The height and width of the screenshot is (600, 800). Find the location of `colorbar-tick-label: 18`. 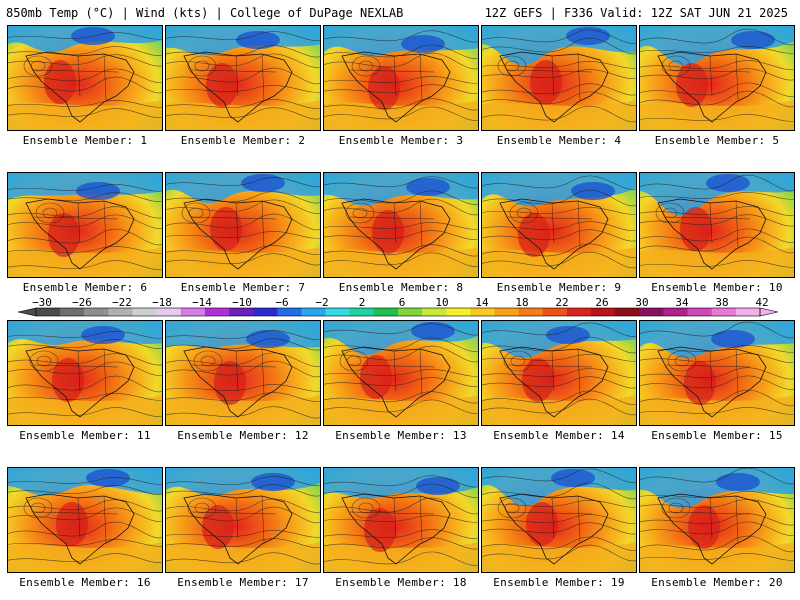

colorbar-tick-label: 18 is located at coordinates (521, 302).